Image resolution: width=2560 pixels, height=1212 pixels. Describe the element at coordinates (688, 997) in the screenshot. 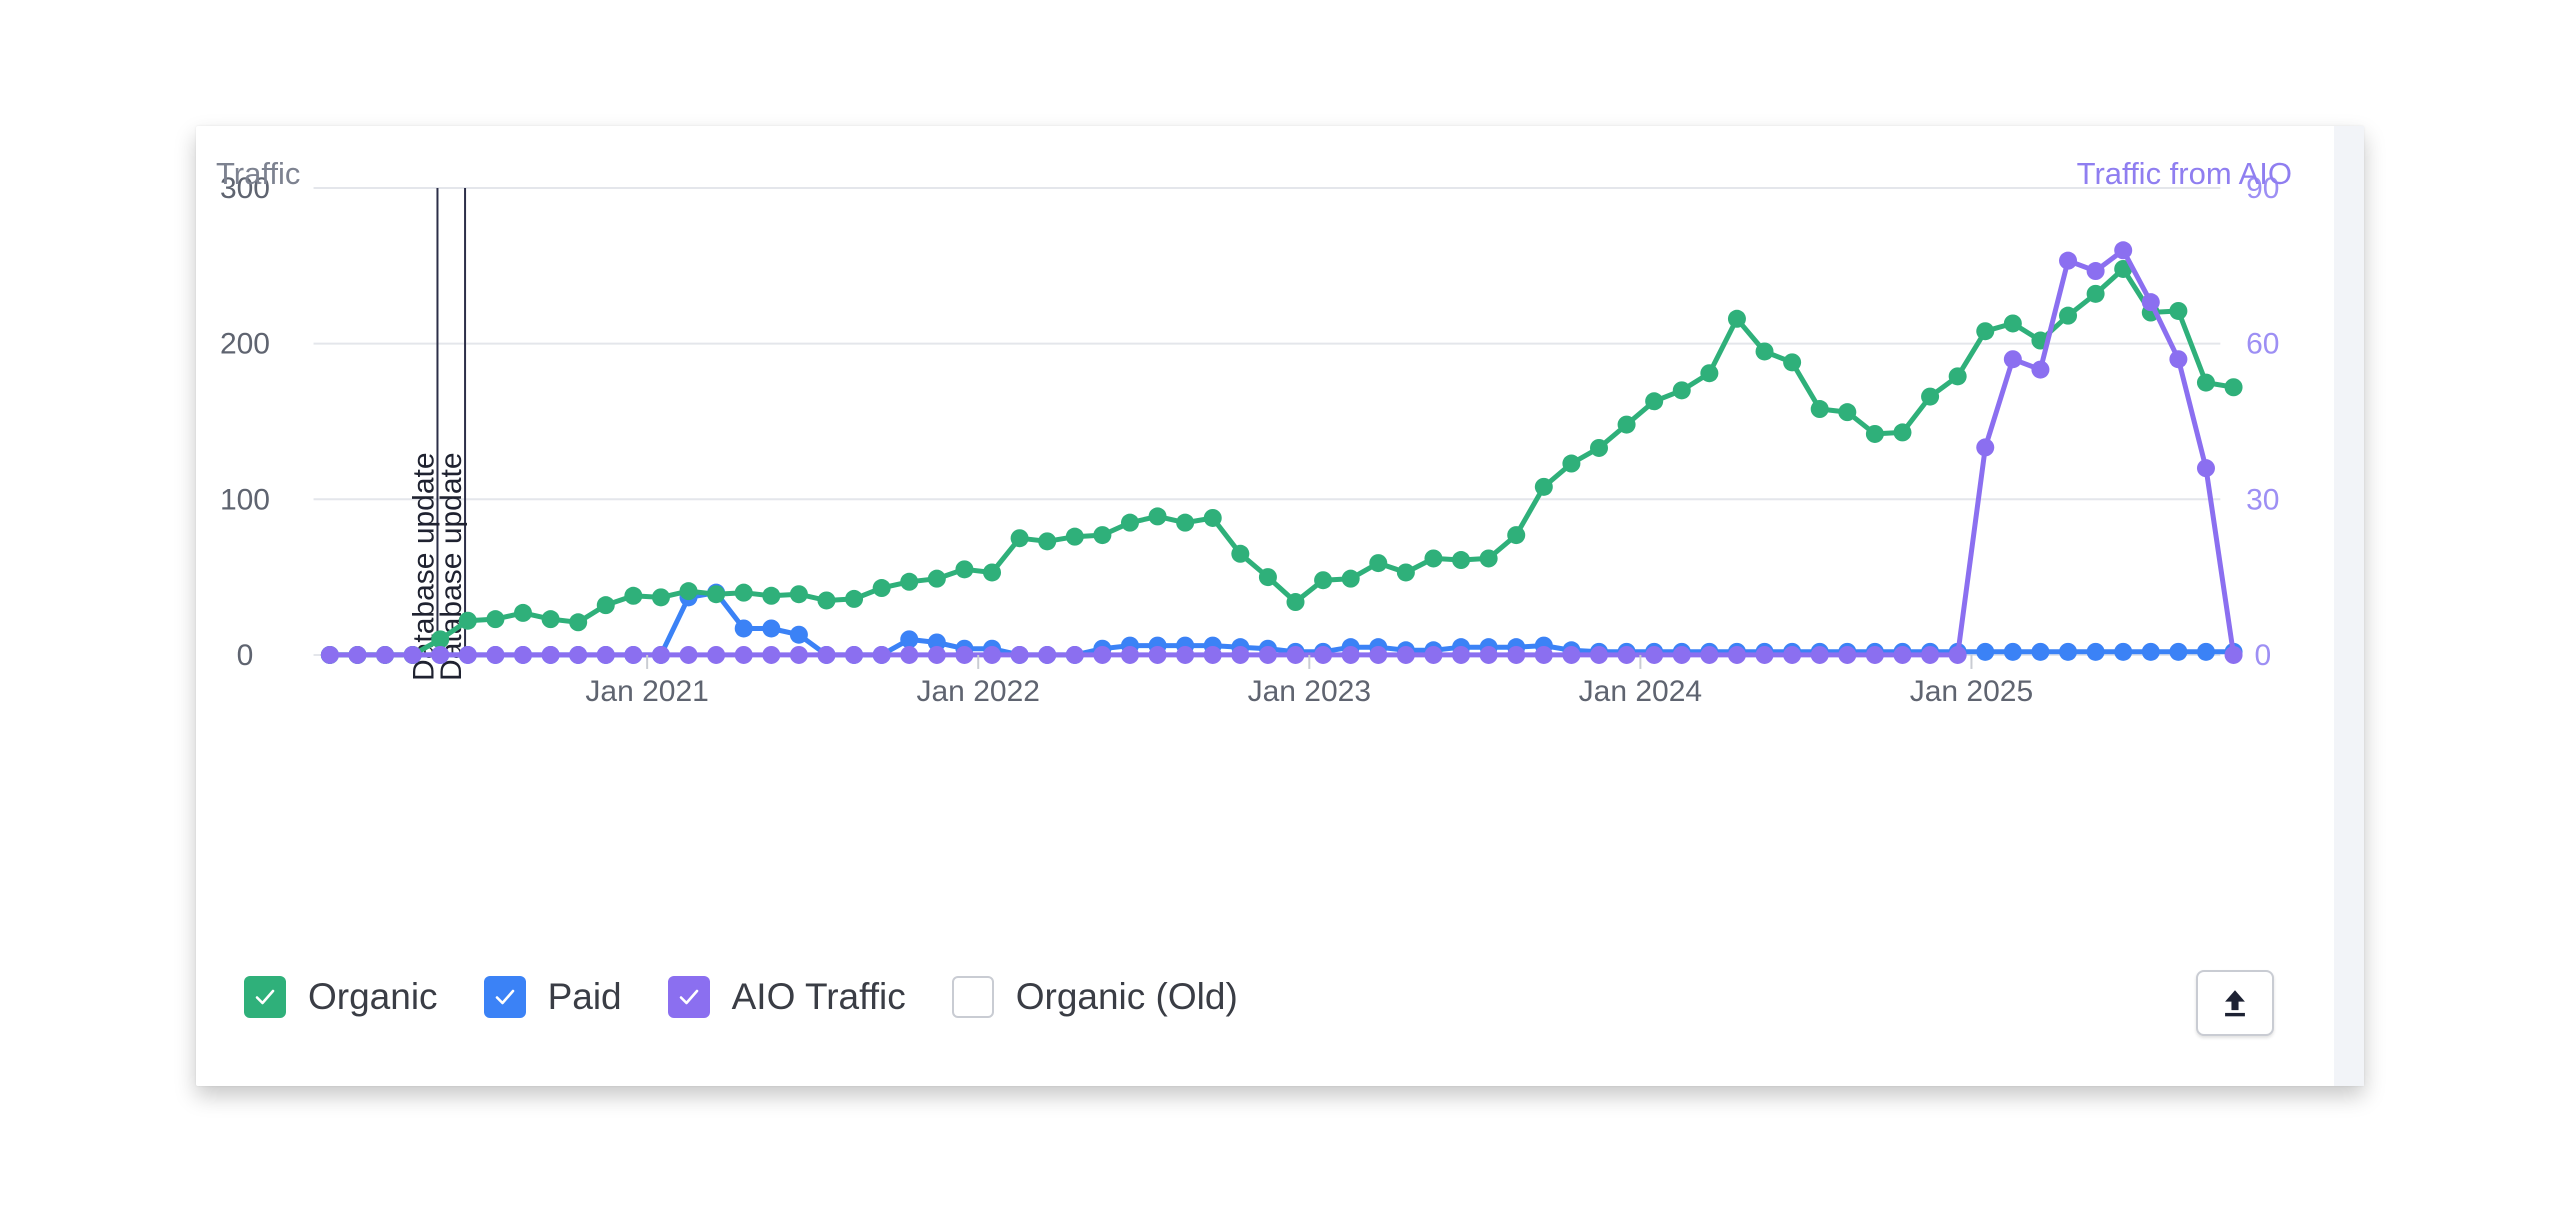

I see `aio-traffic-checkbox` at that location.